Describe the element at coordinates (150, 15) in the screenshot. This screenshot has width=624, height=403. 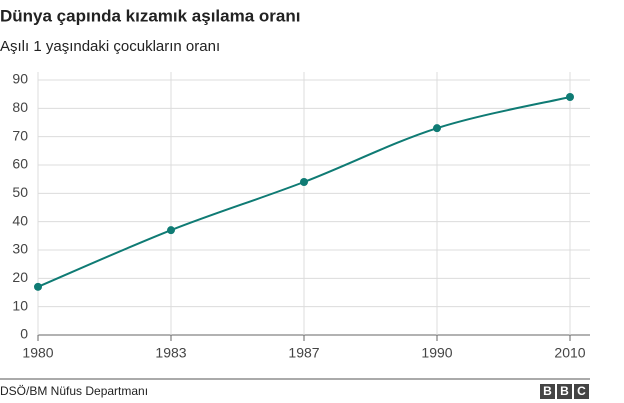
I see `chart-title: Dünya çapında kızamık aşılama oranı` at that location.